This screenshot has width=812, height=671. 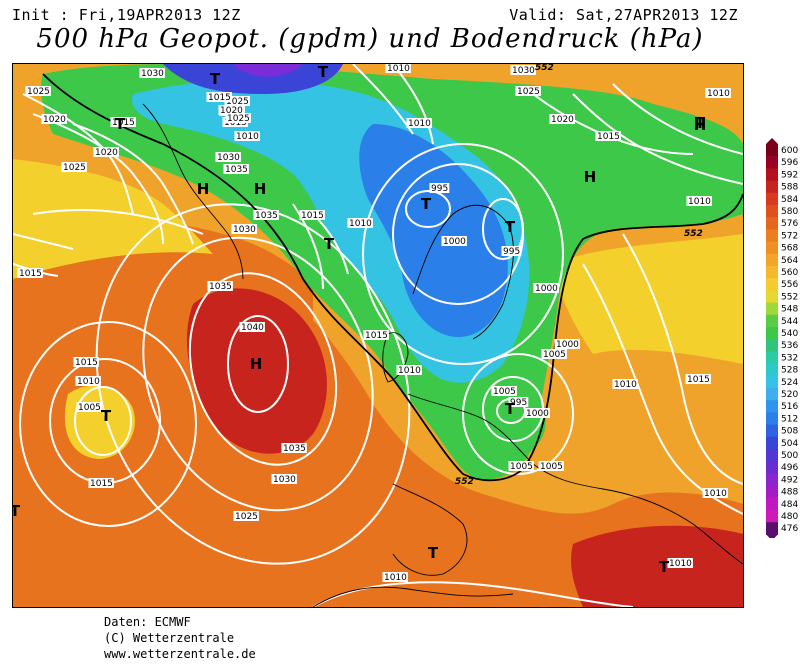 What do you see at coordinates (789, 468) in the screenshot?
I see `color-scale-tick-label: 496` at bounding box center [789, 468].